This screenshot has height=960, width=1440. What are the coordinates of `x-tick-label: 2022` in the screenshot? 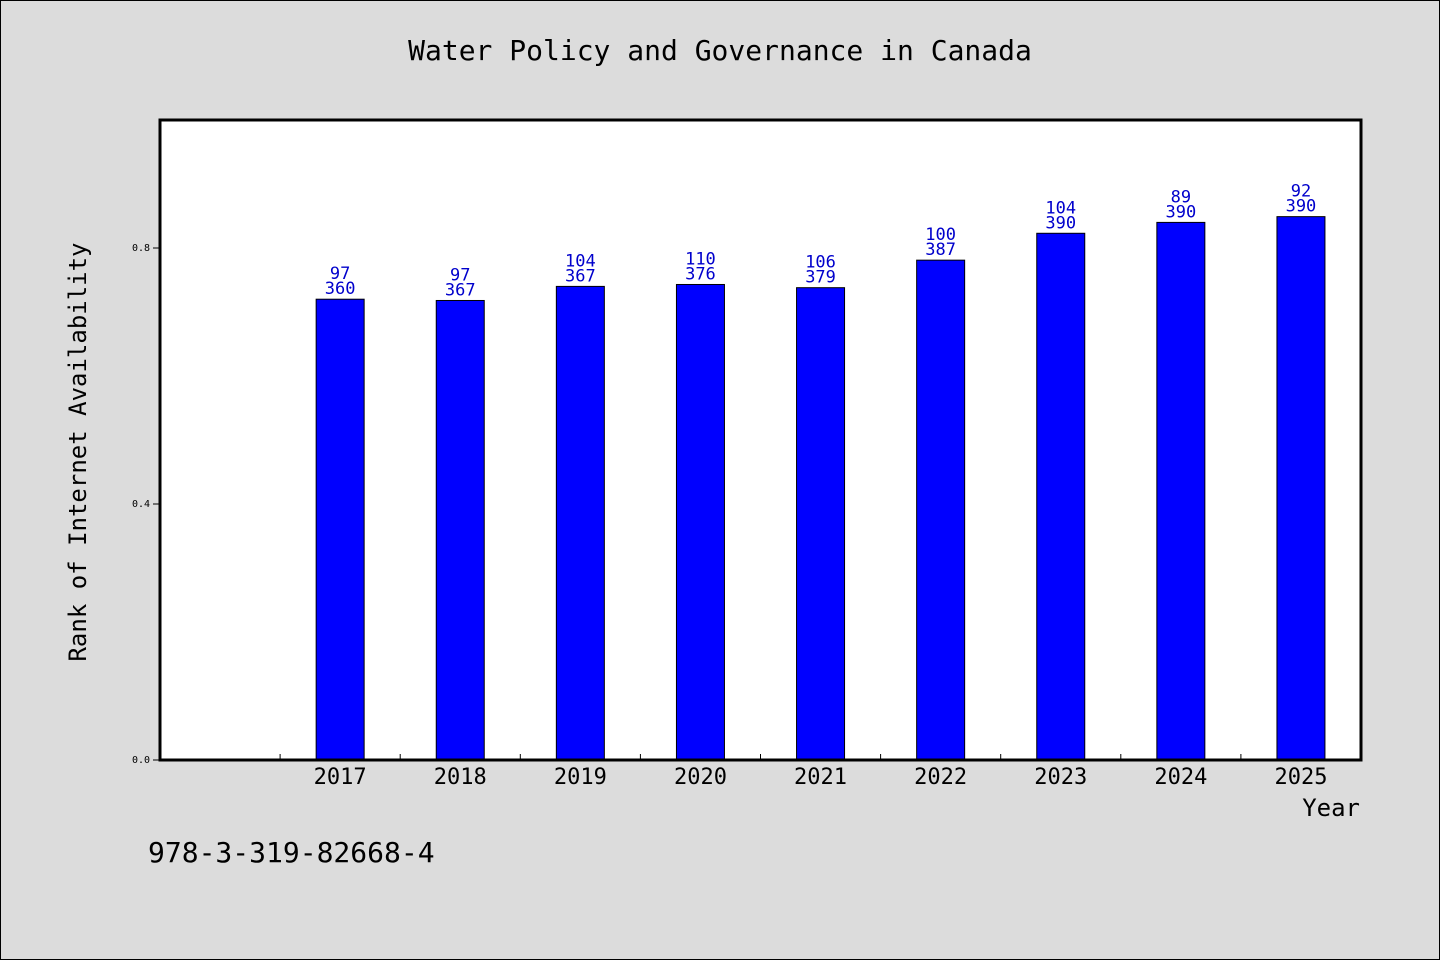 It's located at (940, 777).